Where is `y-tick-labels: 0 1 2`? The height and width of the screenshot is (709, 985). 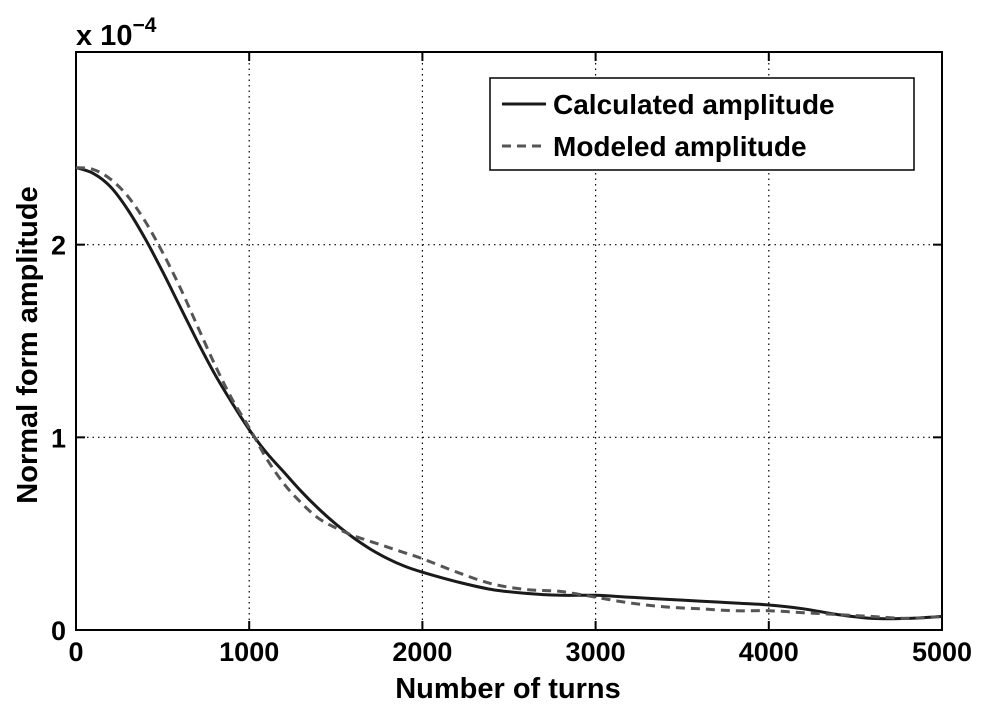
y-tick-labels: 0 1 2 is located at coordinates (58, 438).